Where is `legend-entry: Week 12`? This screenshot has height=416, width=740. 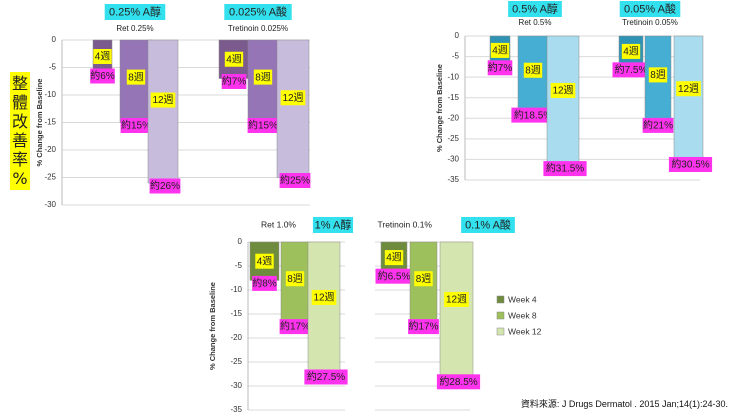 legend-entry: Week 12 is located at coordinates (525, 331).